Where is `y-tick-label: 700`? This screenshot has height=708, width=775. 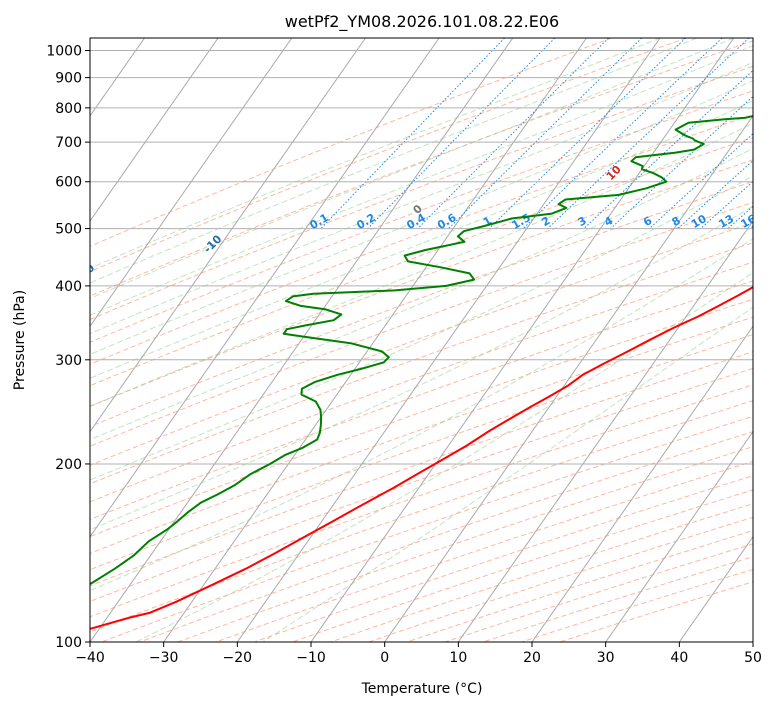 y-tick-label: 700 is located at coordinates (68, 143).